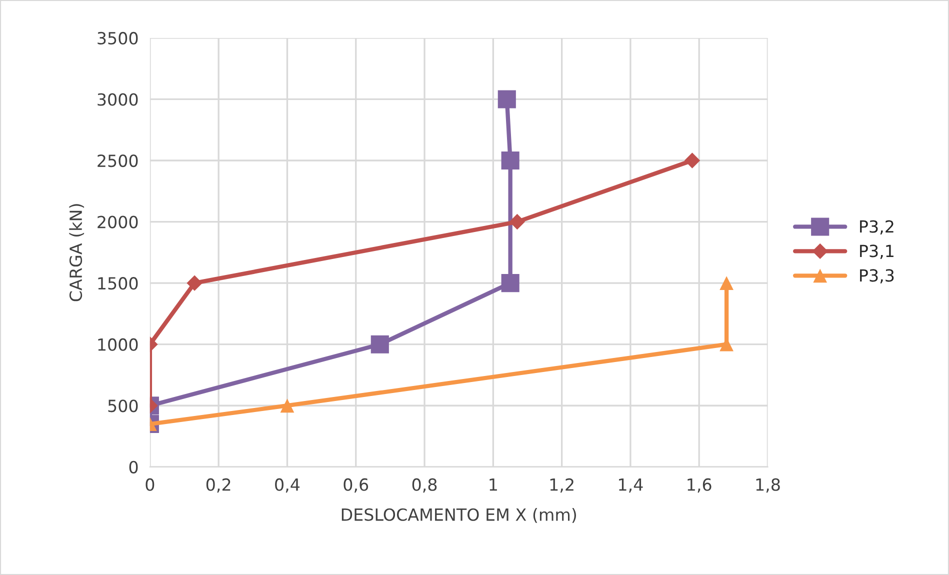  Describe the element at coordinates (877, 227) in the screenshot. I see `legend-label: P3,2` at that location.